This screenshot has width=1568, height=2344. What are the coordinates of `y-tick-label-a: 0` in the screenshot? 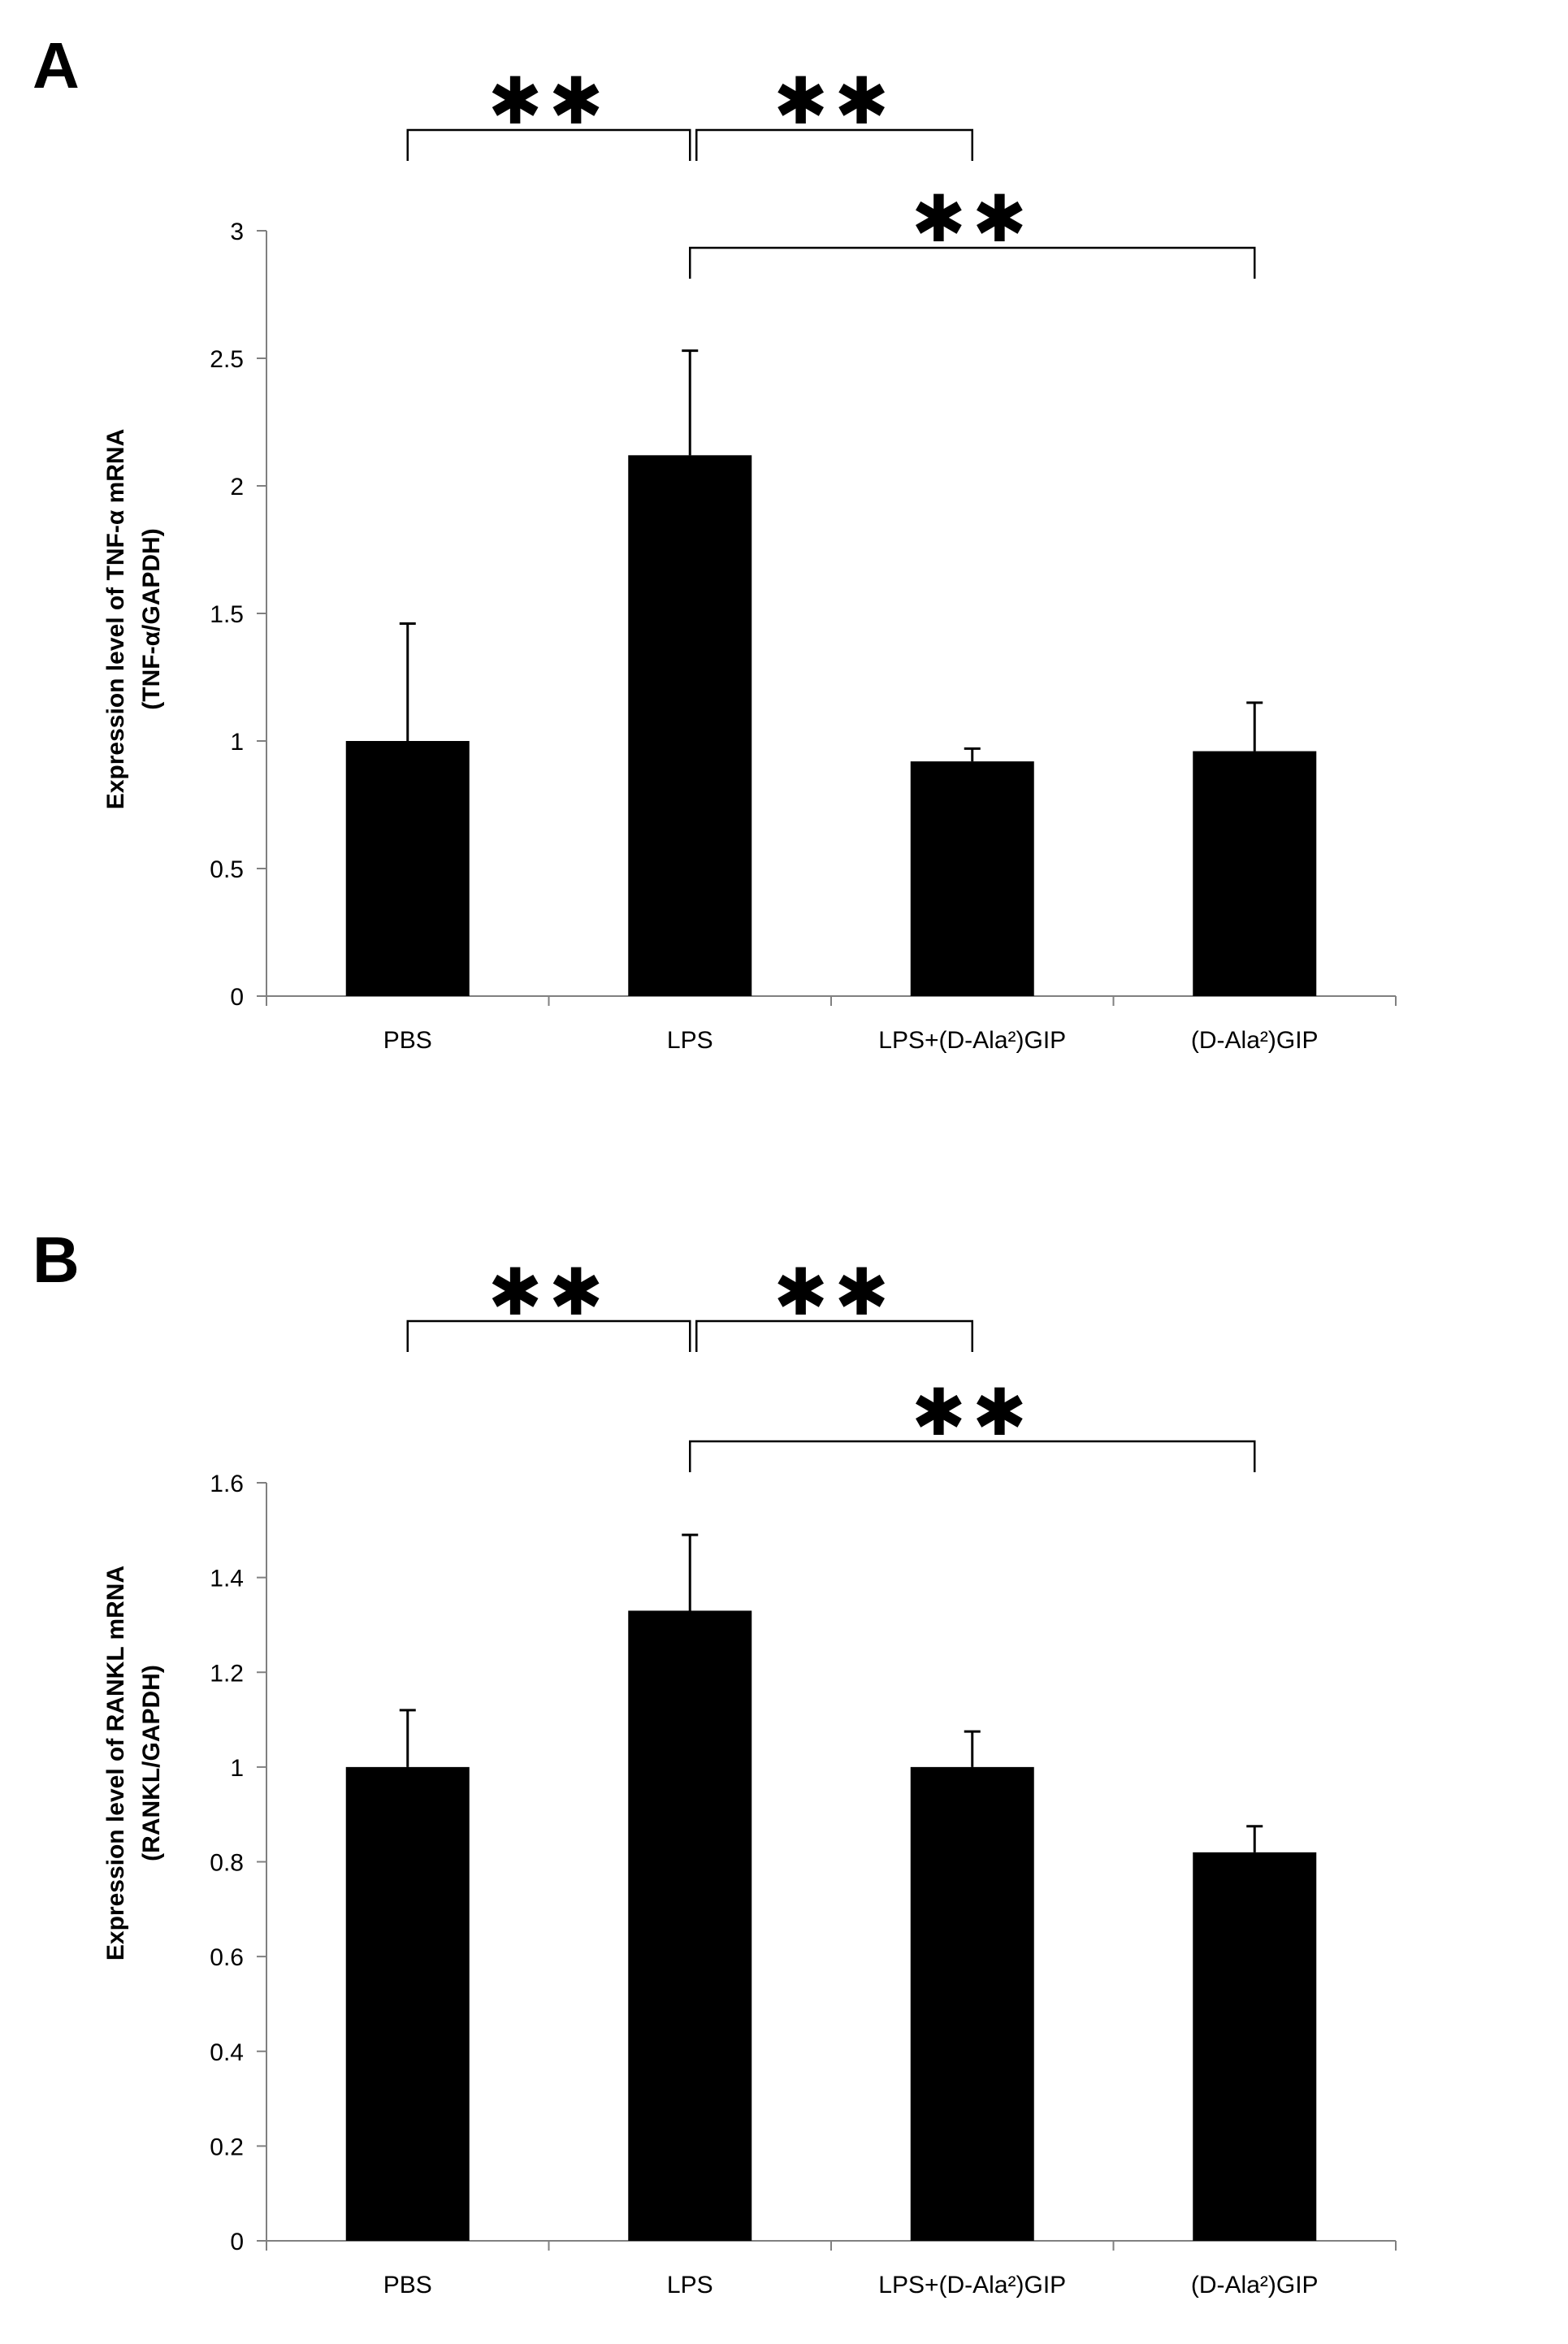 It's located at (237, 997).